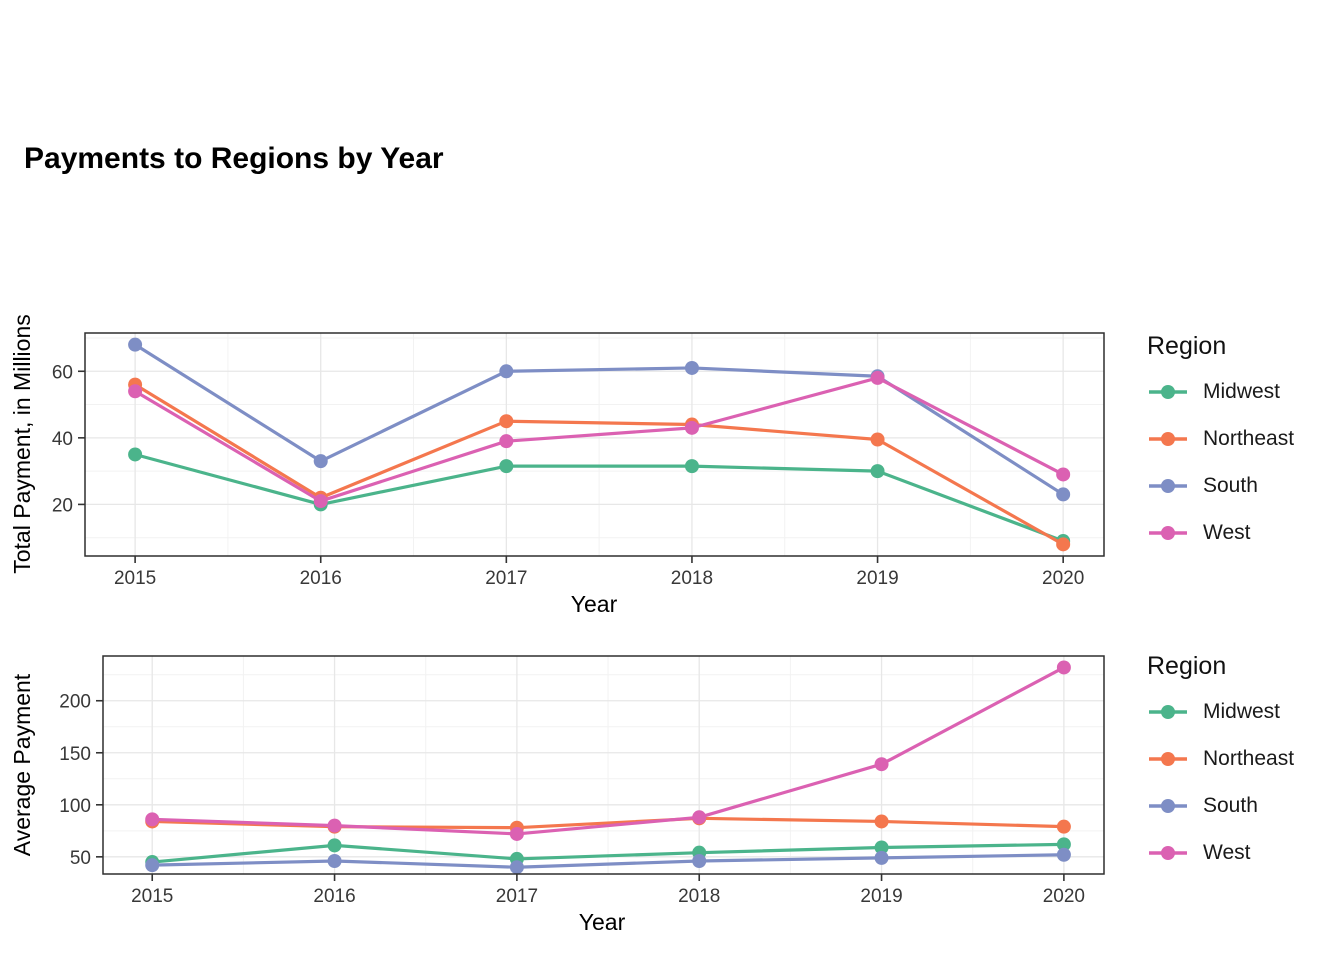 This screenshot has width=1344, height=960. Describe the element at coordinates (62, 505) in the screenshot. I see `y-tick-label: 20` at that location.